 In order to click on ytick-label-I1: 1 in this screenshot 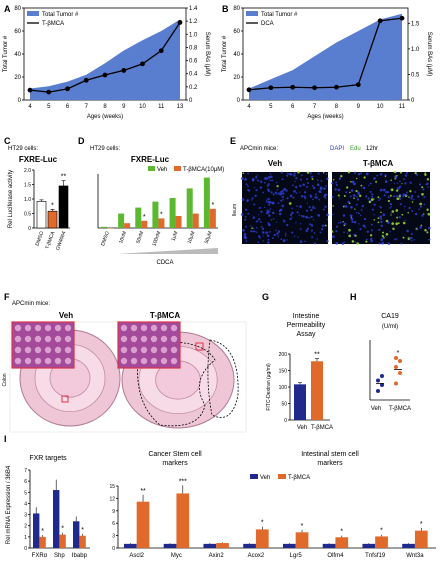, I will do `click(25, 538)`.